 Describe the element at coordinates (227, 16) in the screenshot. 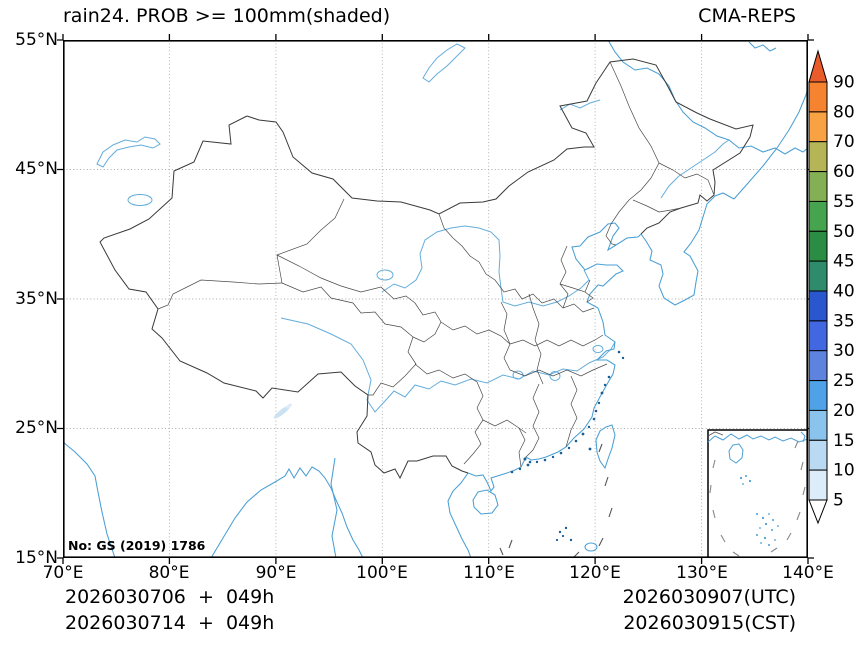

I see `page-title: rain24. PROB >= 100mm(shaded)` at that location.